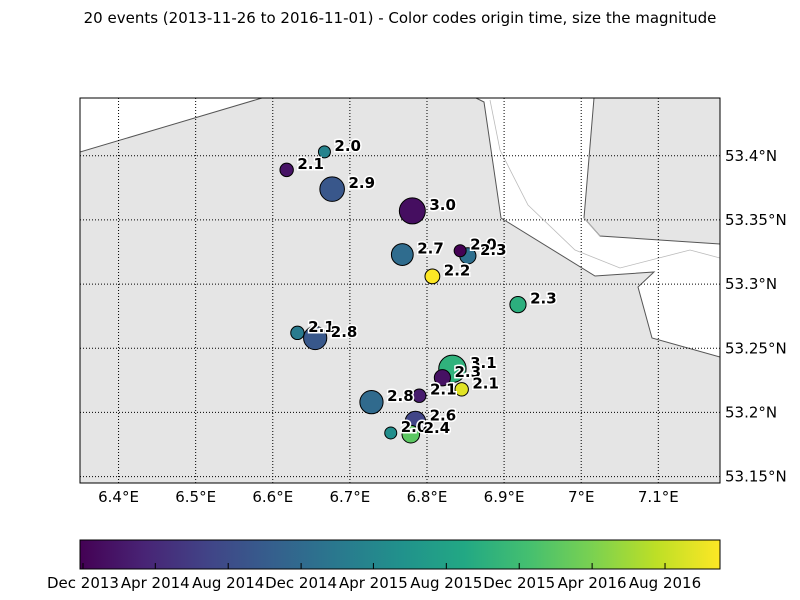  Describe the element at coordinates (751, 284) in the screenshot. I see `latitude-tick-label: 53.3°N` at that location.